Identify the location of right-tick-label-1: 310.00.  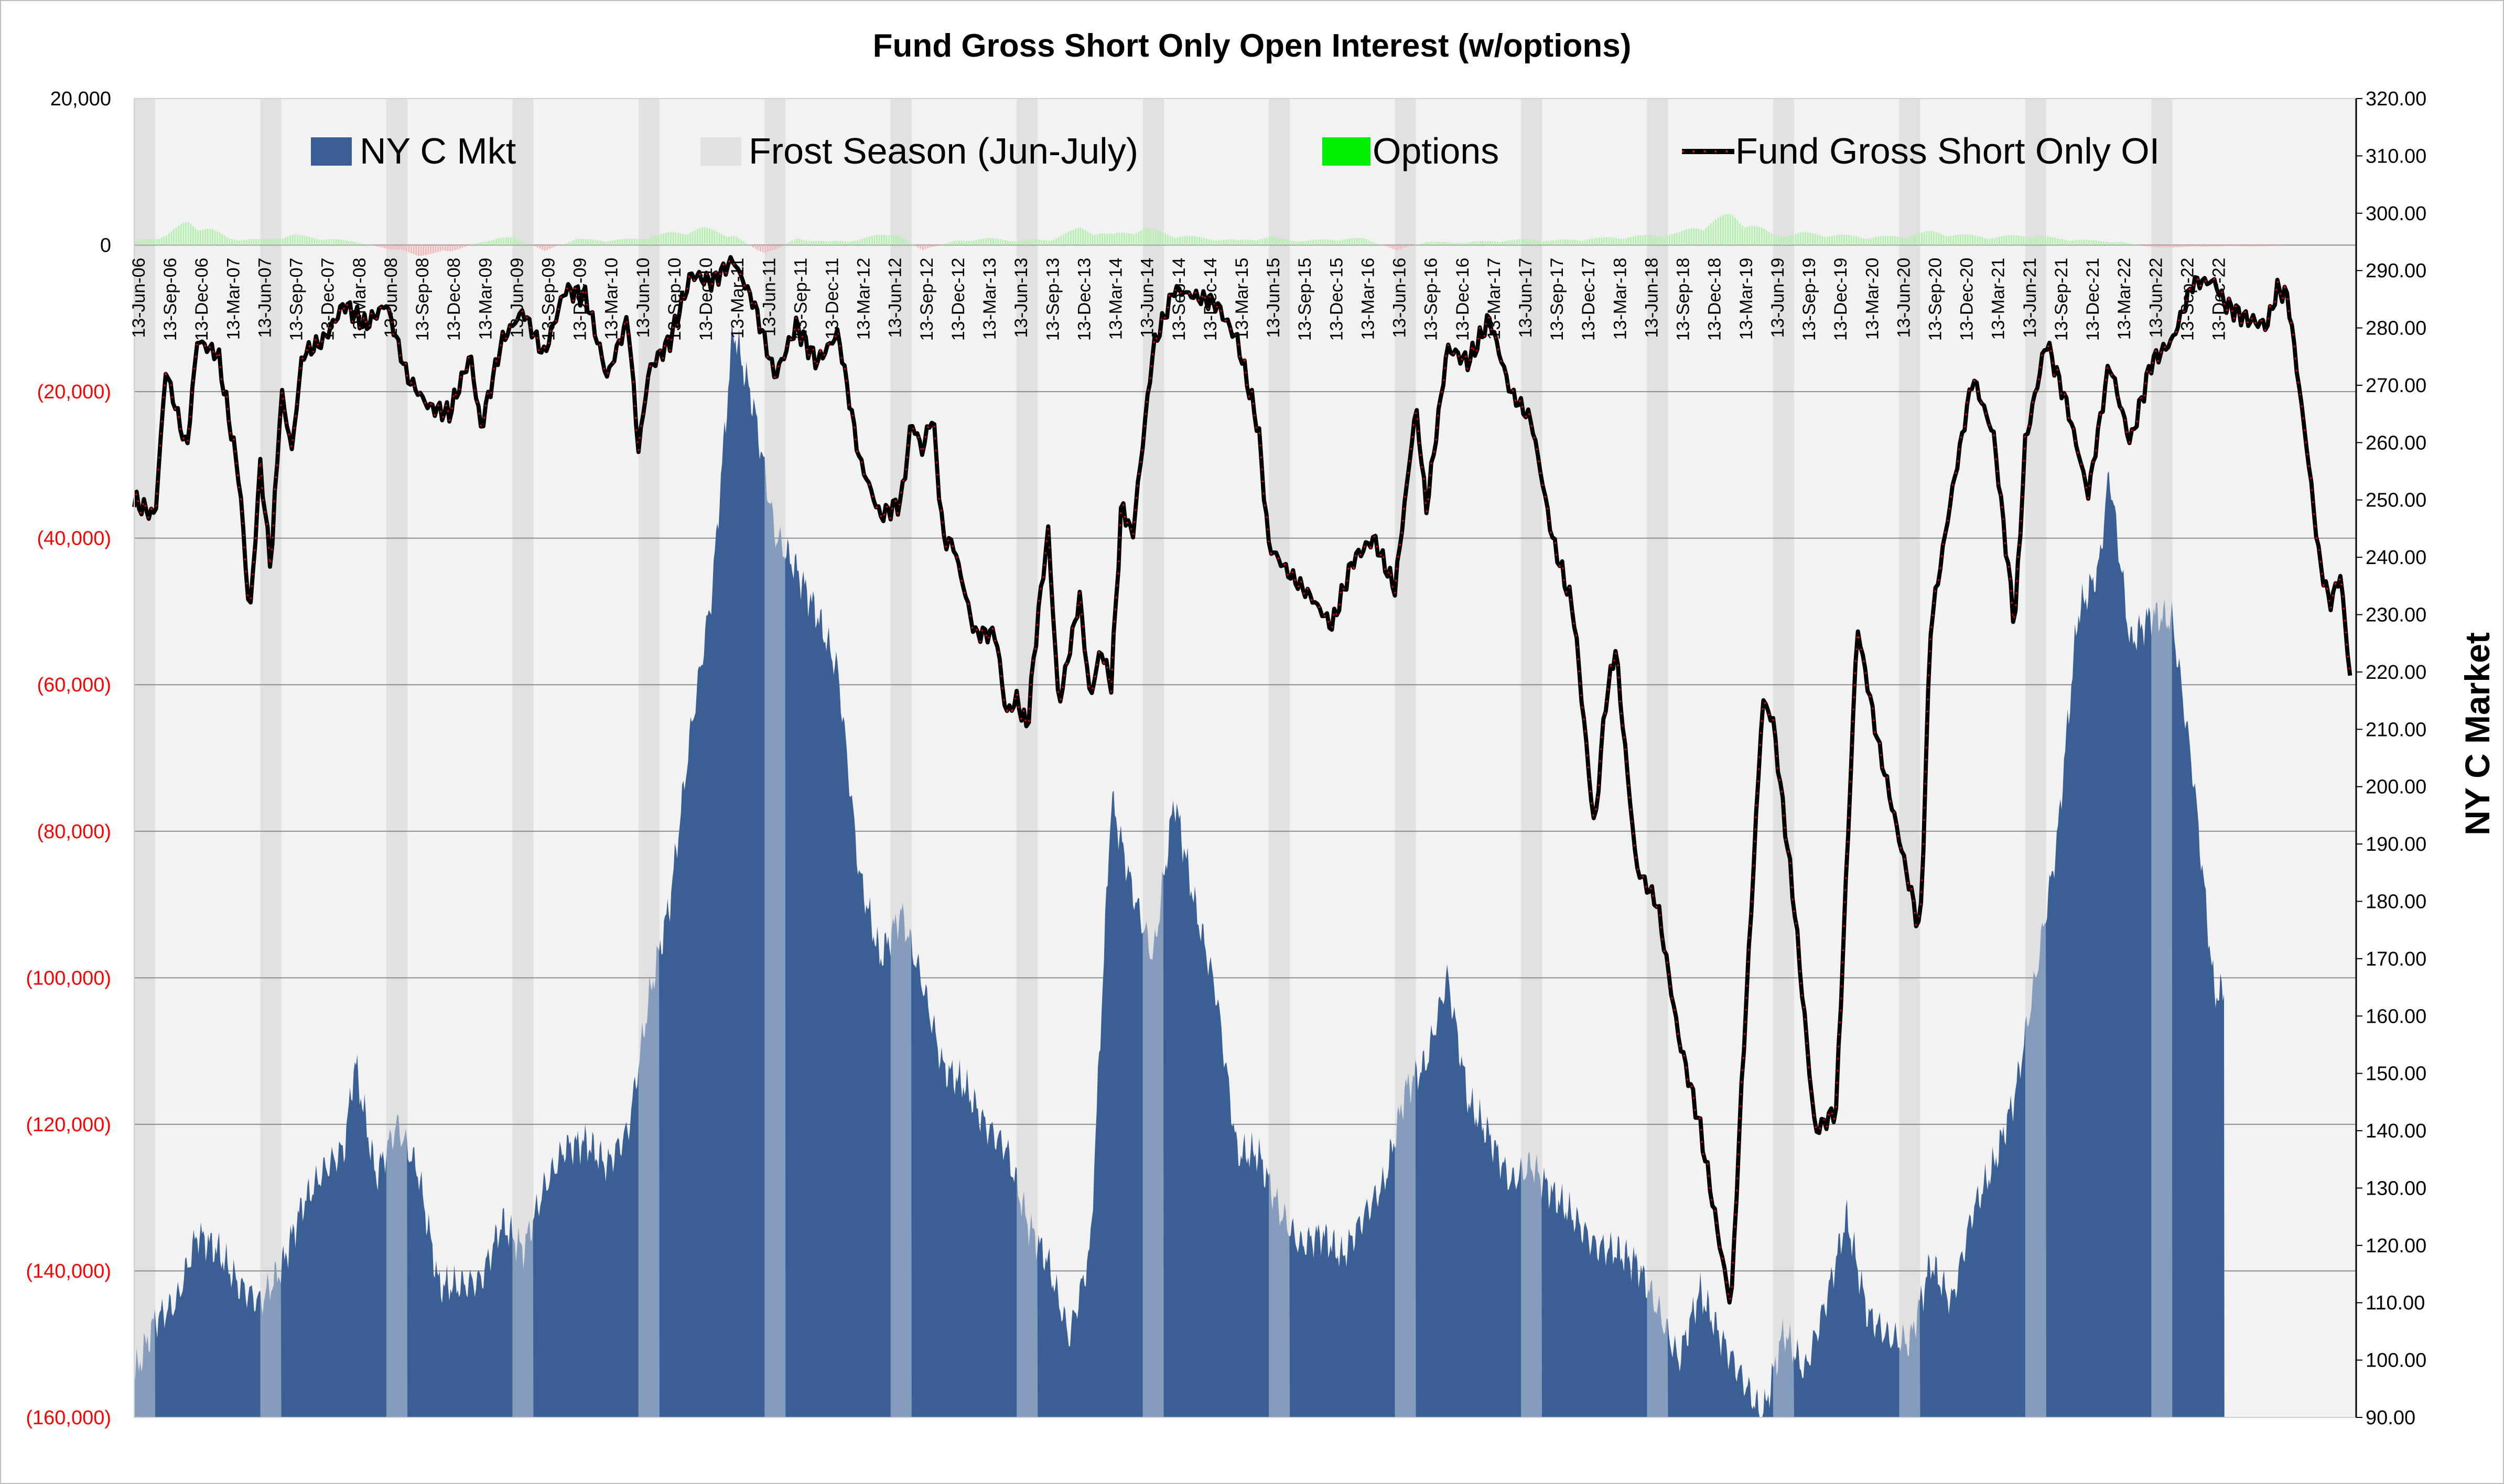
(2396, 156).